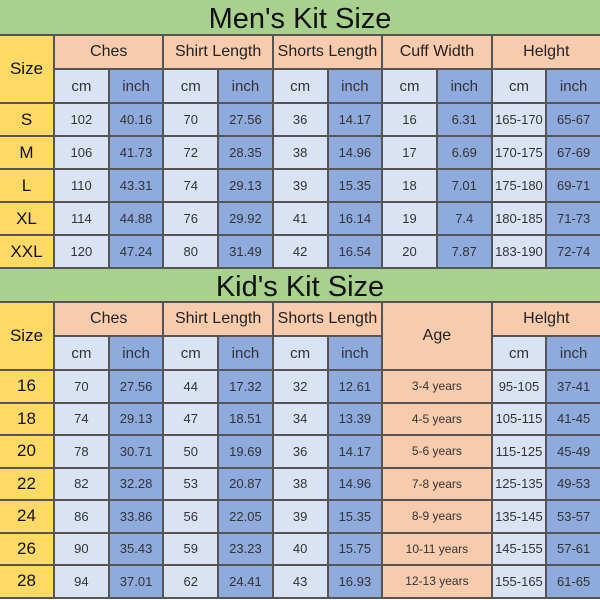 The height and width of the screenshot is (600, 600). Describe the element at coordinates (26, 185) in the screenshot. I see `size-label: L` at that location.